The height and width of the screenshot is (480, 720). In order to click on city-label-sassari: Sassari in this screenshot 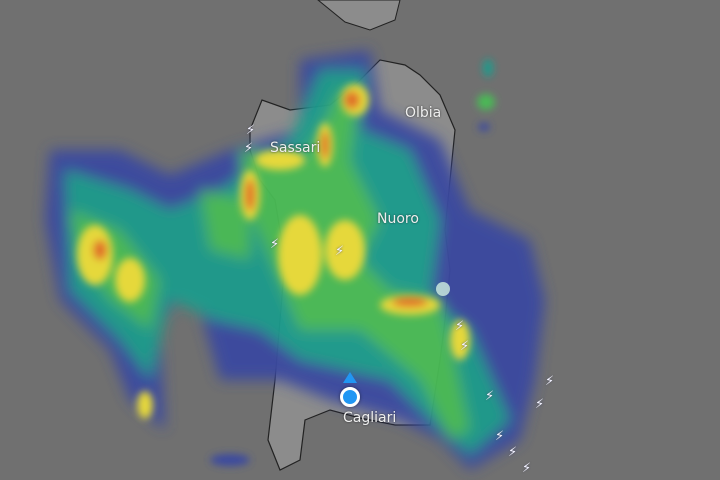, I will do `click(295, 148)`.